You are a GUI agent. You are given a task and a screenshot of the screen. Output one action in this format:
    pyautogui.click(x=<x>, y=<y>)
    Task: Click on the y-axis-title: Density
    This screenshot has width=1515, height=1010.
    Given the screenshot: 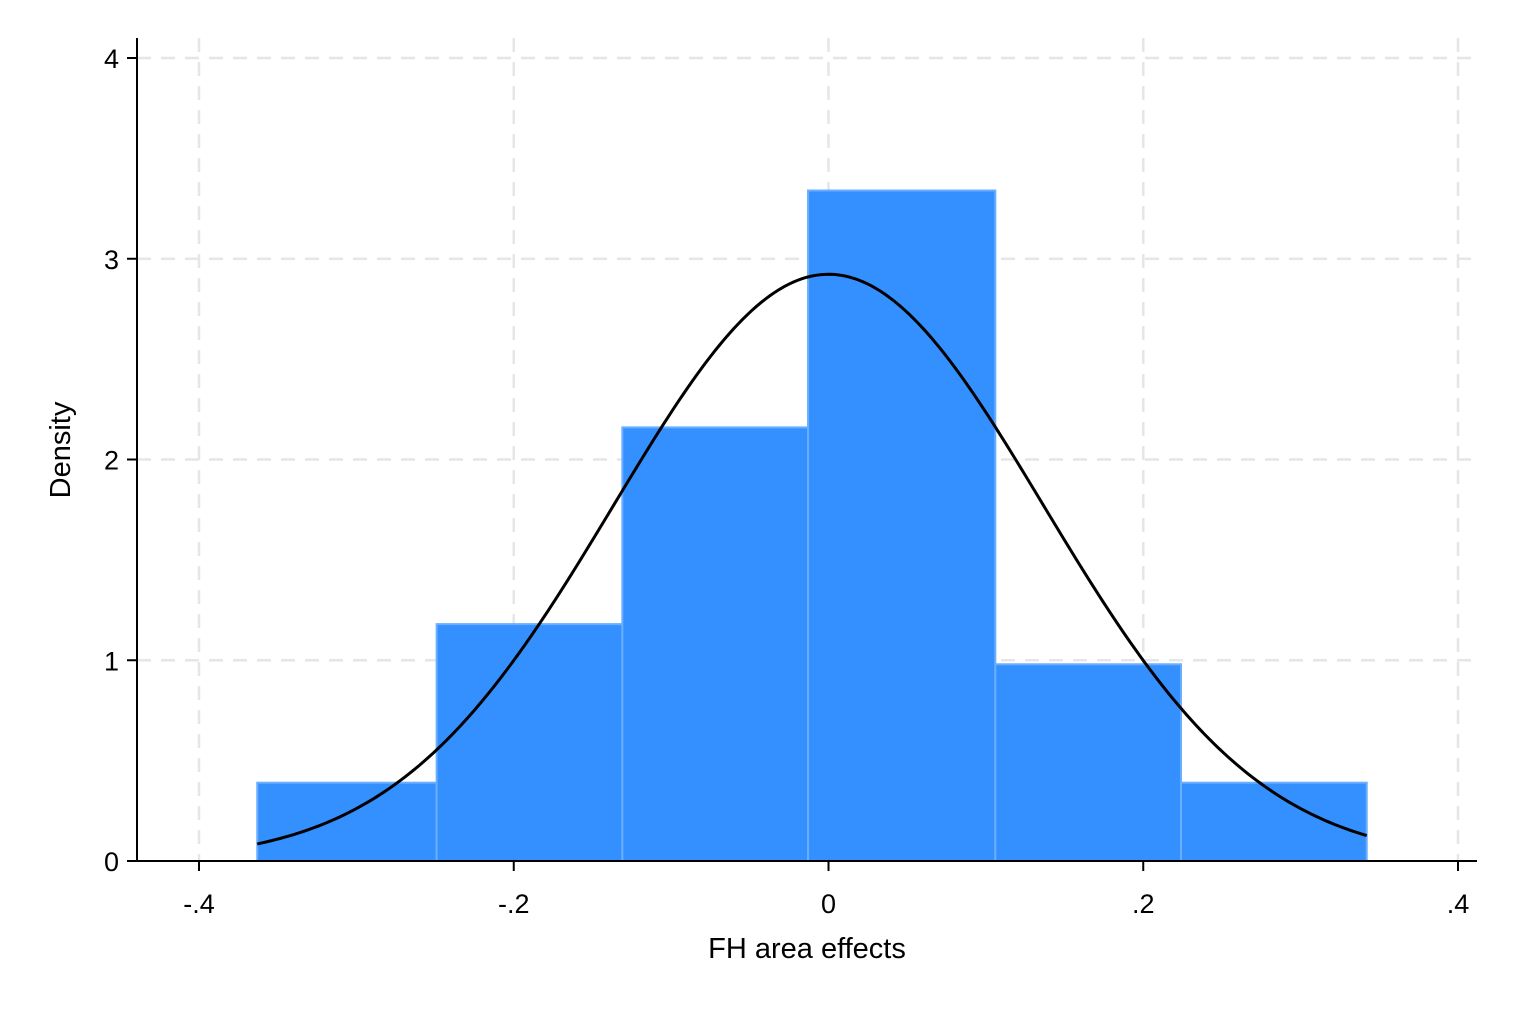 What is the action you would take?
    pyautogui.click(x=61, y=449)
    